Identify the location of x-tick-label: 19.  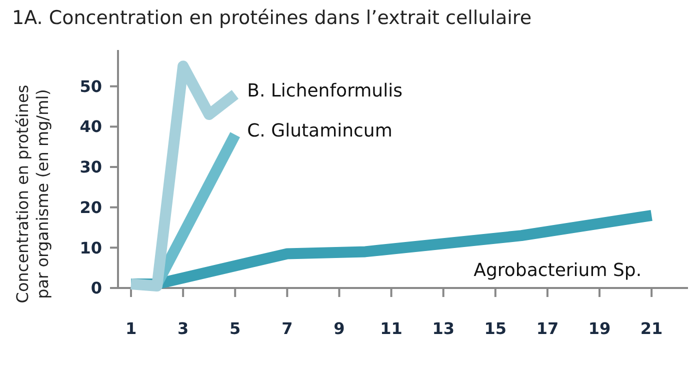
(599, 328).